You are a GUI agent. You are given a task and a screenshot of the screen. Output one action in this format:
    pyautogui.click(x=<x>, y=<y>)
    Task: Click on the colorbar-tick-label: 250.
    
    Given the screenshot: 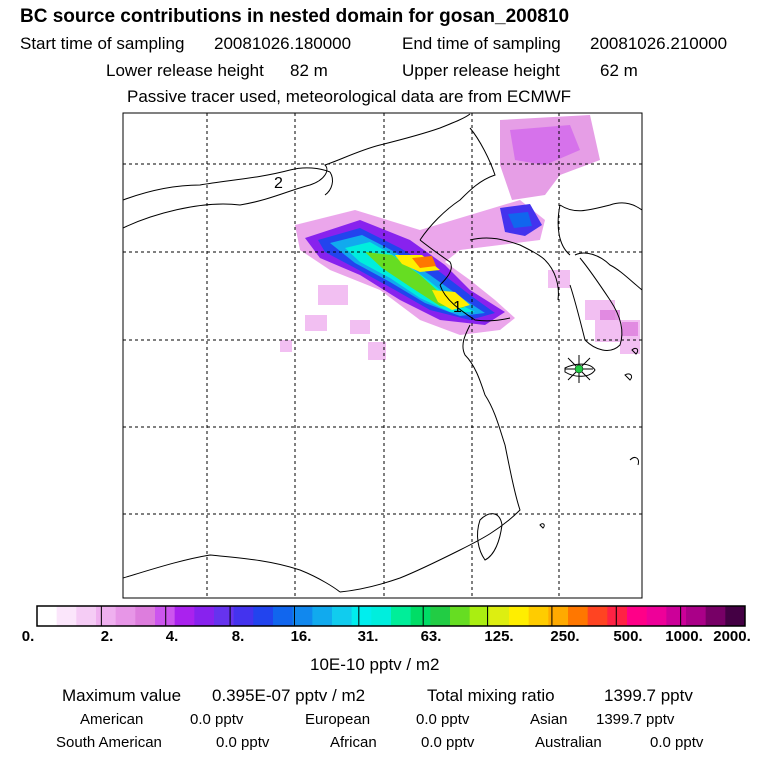 What is the action you would take?
    pyautogui.click(x=565, y=636)
    